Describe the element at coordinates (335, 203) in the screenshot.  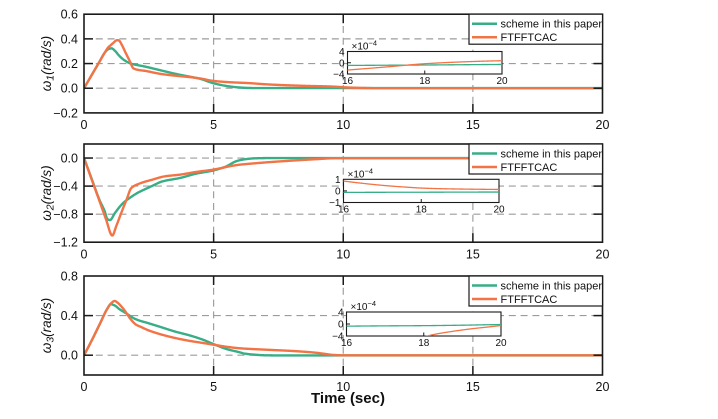
I see `svg-text: −1` at that location.